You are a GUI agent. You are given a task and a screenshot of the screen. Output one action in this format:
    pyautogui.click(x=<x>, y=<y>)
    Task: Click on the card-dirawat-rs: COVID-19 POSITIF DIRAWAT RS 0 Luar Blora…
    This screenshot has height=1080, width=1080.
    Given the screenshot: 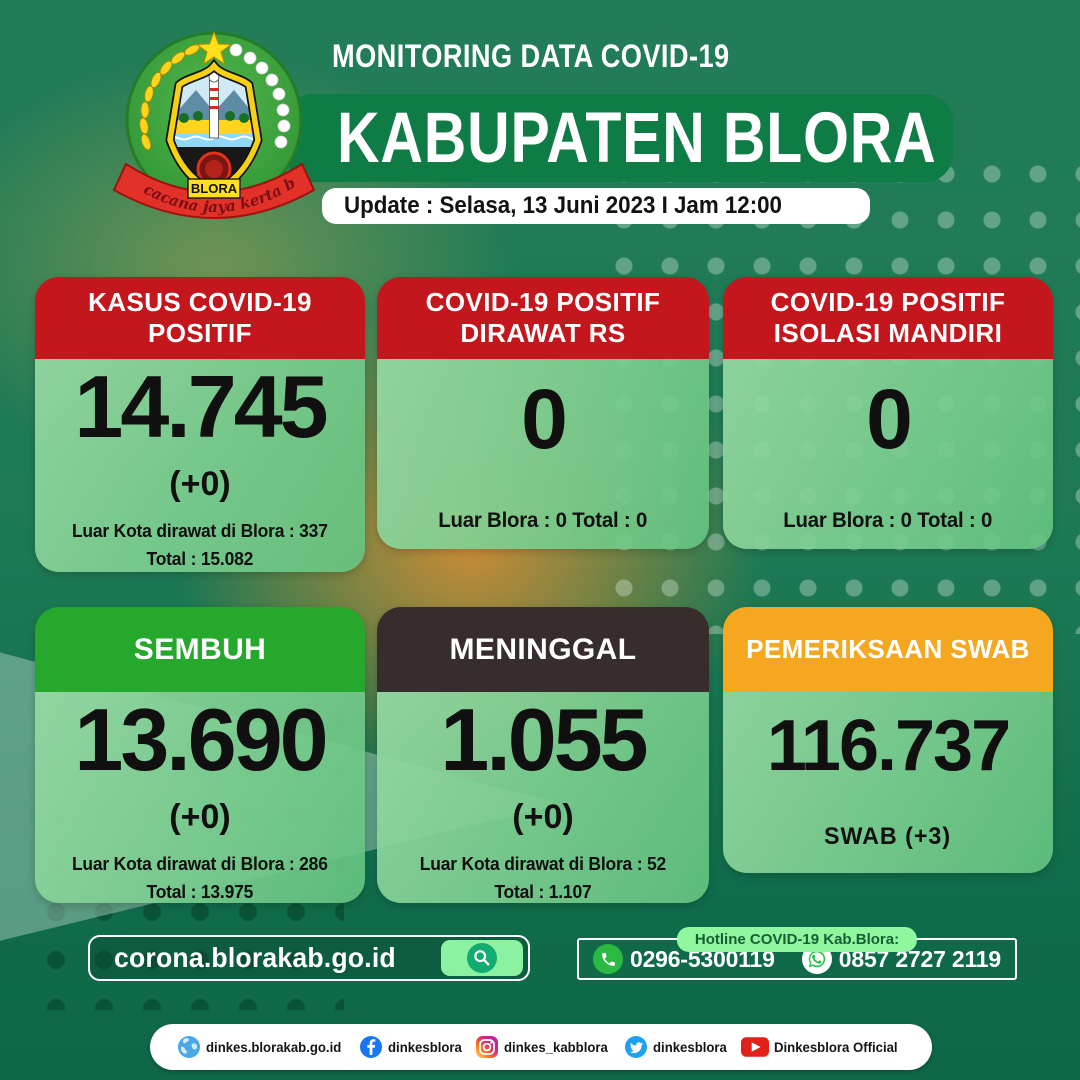 What is the action you would take?
    pyautogui.click(x=543, y=413)
    